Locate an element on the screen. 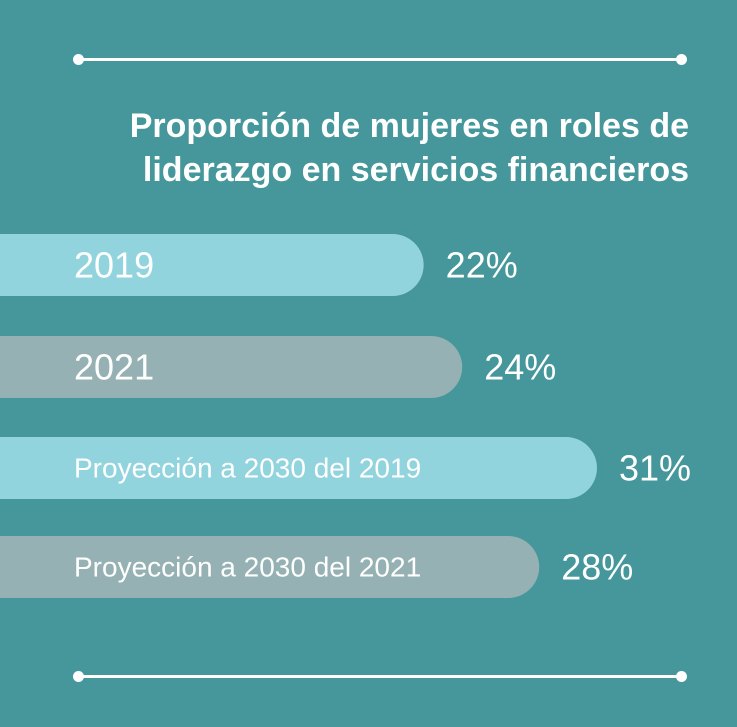 The height and width of the screenshot is (727, 737). bar-value-label: 24% is located at coordinates (520, 367).